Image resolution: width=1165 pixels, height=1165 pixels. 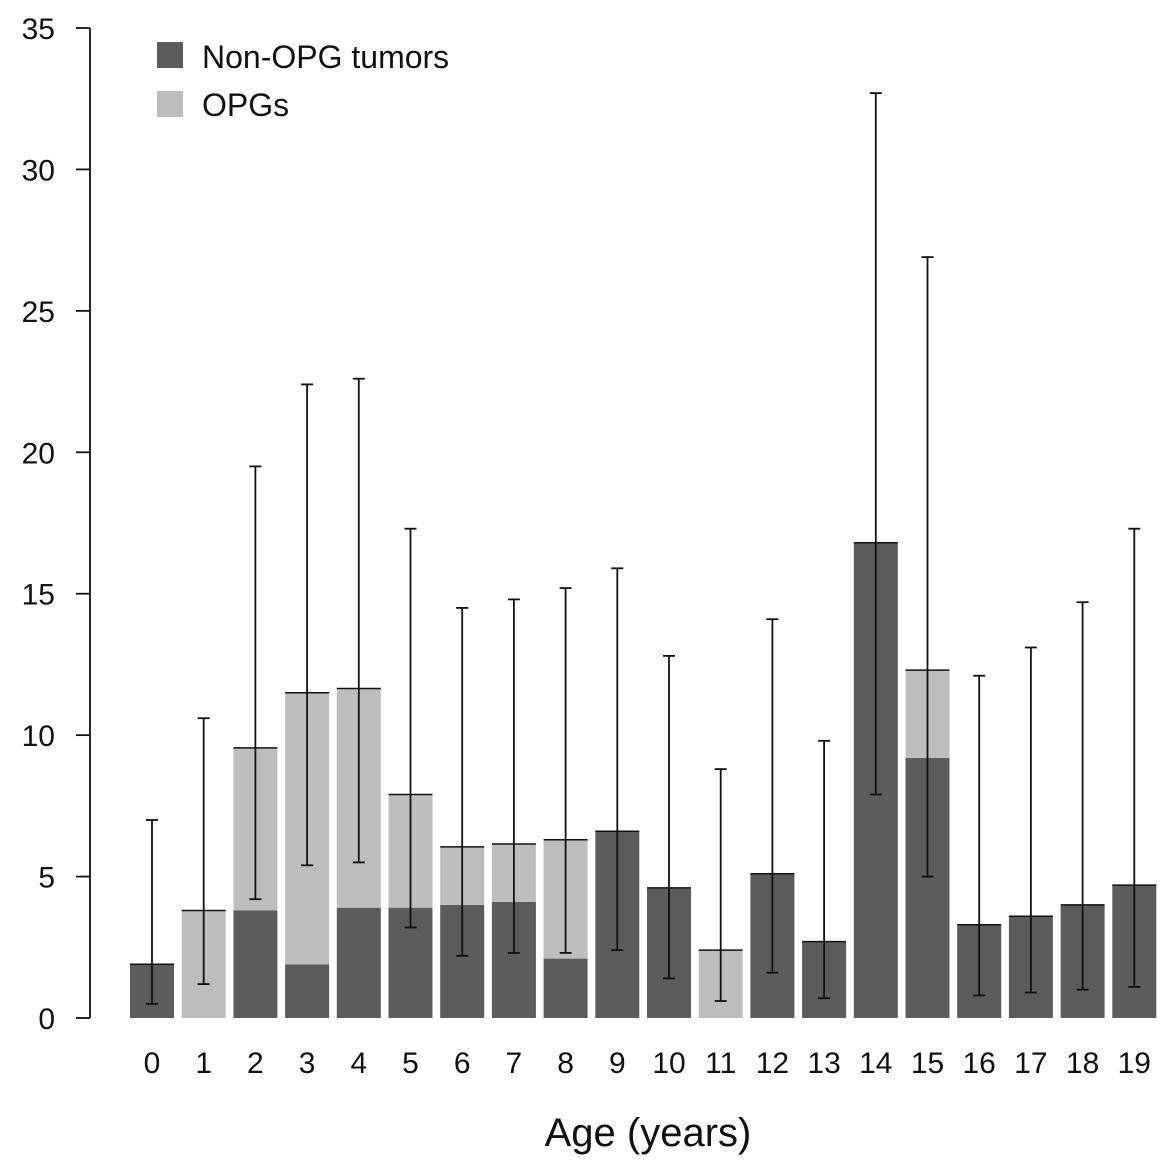 What do you see at coordinates (38, 170) in the screenshot?
I see `y-tick-label-30: 30` at bounding box center [38, 170].